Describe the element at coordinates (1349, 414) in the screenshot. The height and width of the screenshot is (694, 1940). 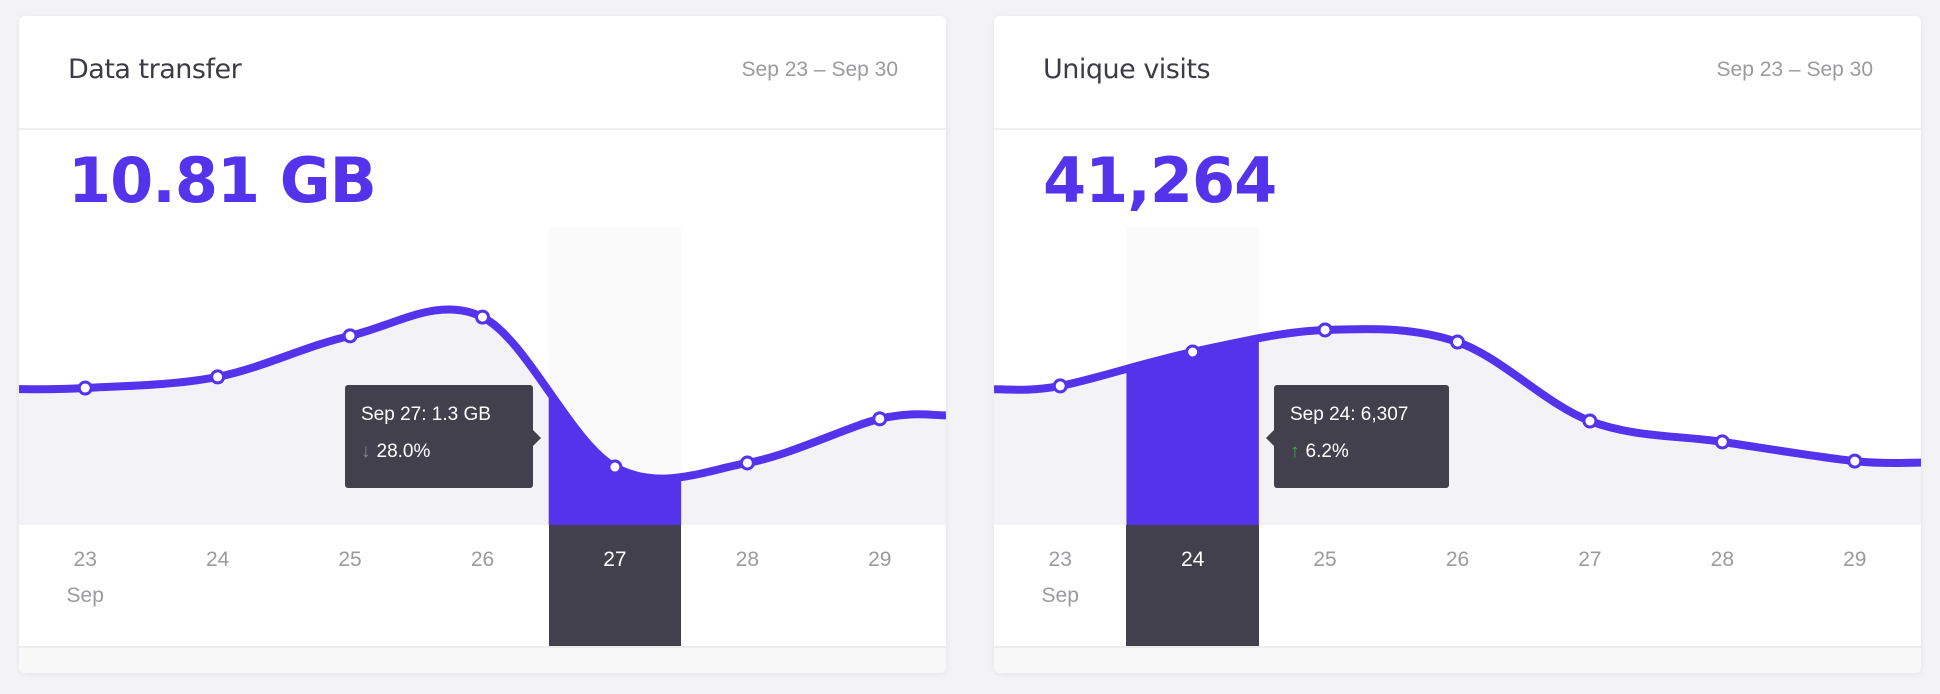
I see `tooltip-label: Sep 24: 6,307` at that location.